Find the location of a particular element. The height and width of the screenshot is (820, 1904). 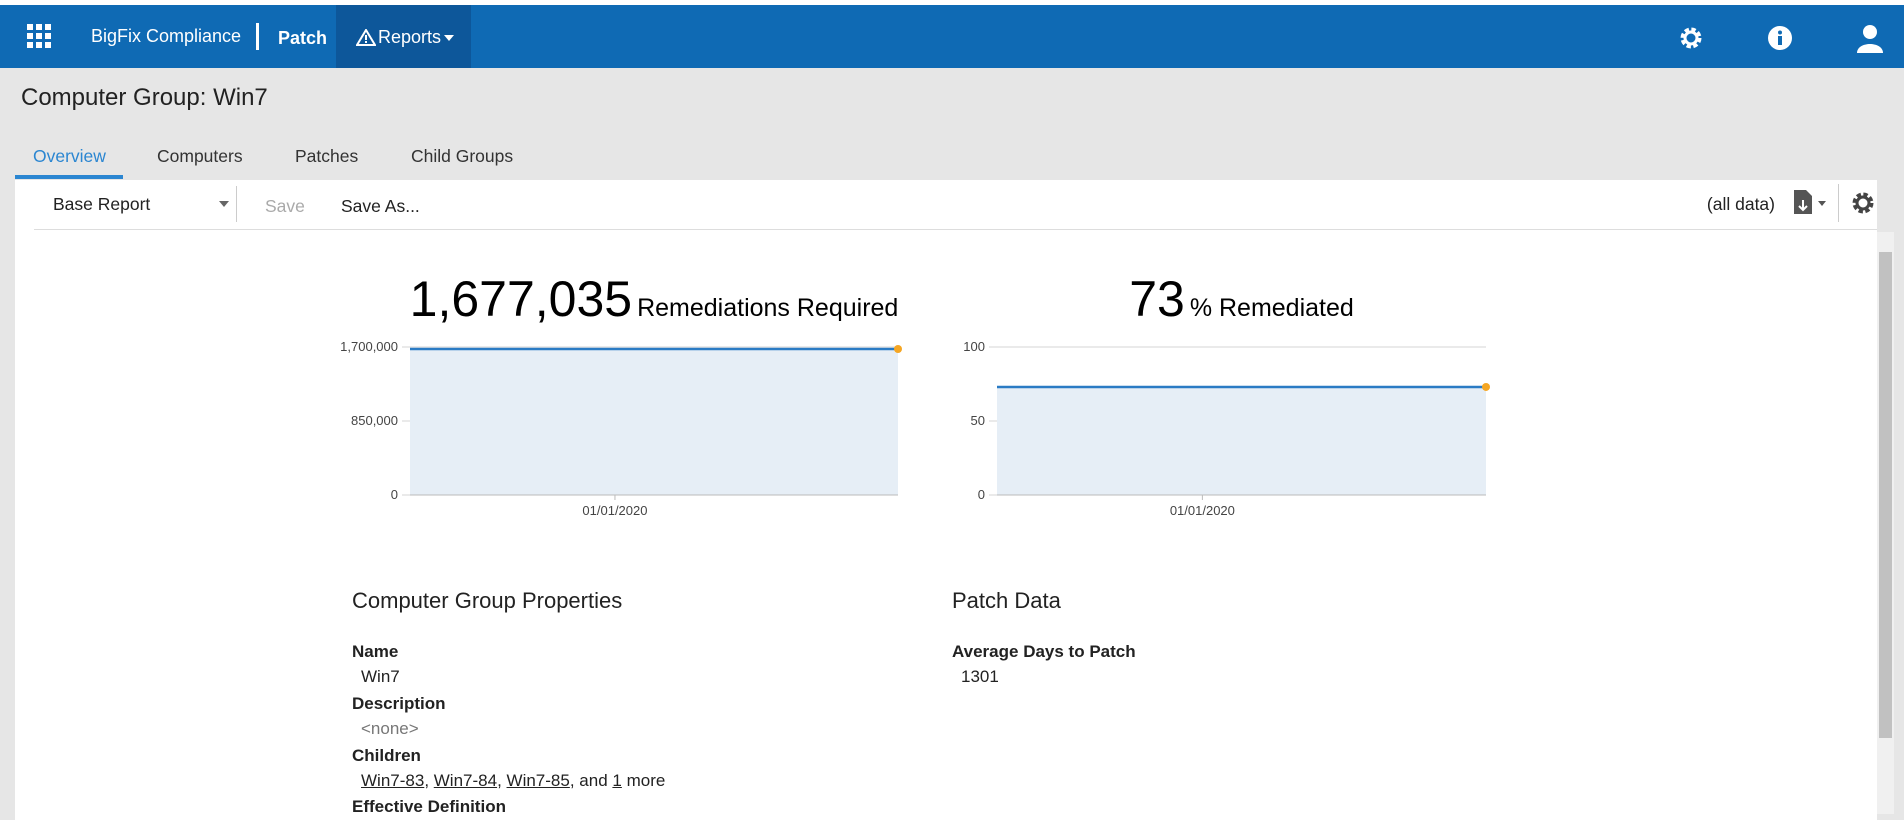

headline-title: % Remediated is located at coordinates (1272, 308).